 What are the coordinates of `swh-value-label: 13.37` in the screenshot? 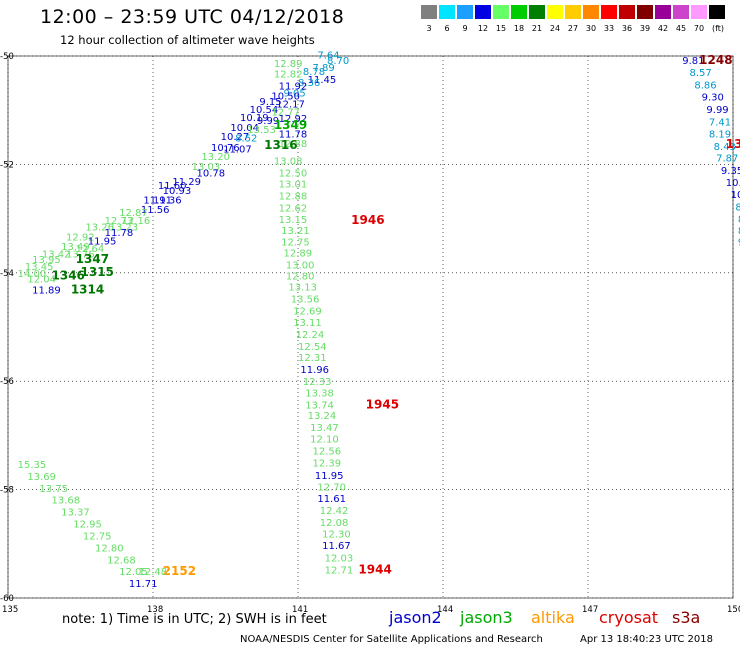 It's located at (75, 513).